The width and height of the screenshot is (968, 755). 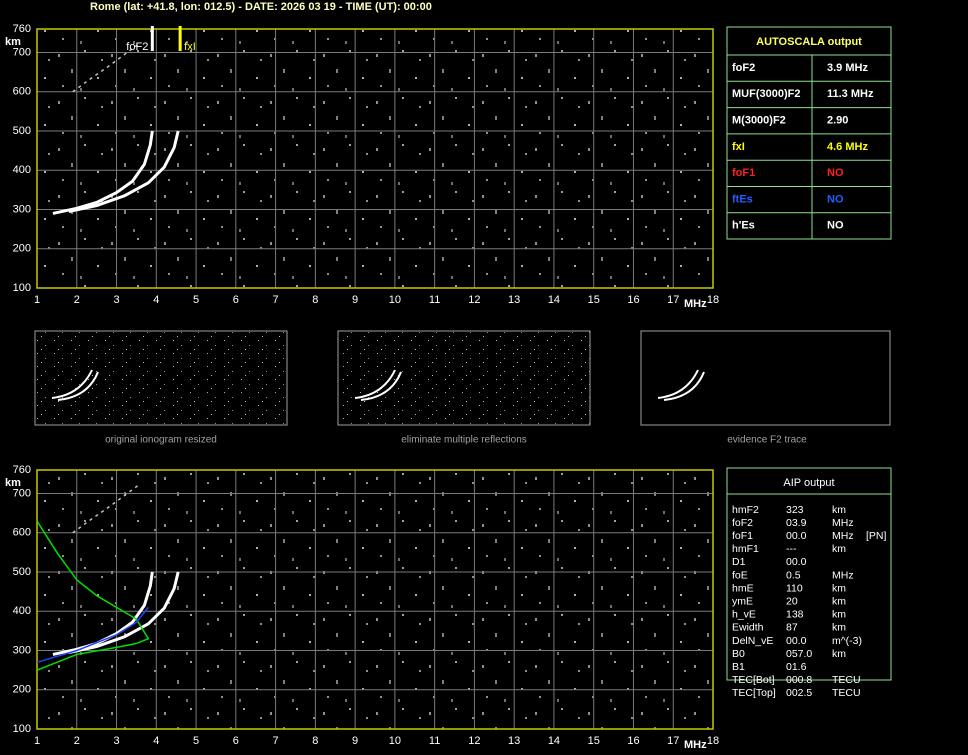 What do you see at coordinates (22, 690) in the screenshot?
I see `y-tick-label: 200` at bounding box center [22, 690].